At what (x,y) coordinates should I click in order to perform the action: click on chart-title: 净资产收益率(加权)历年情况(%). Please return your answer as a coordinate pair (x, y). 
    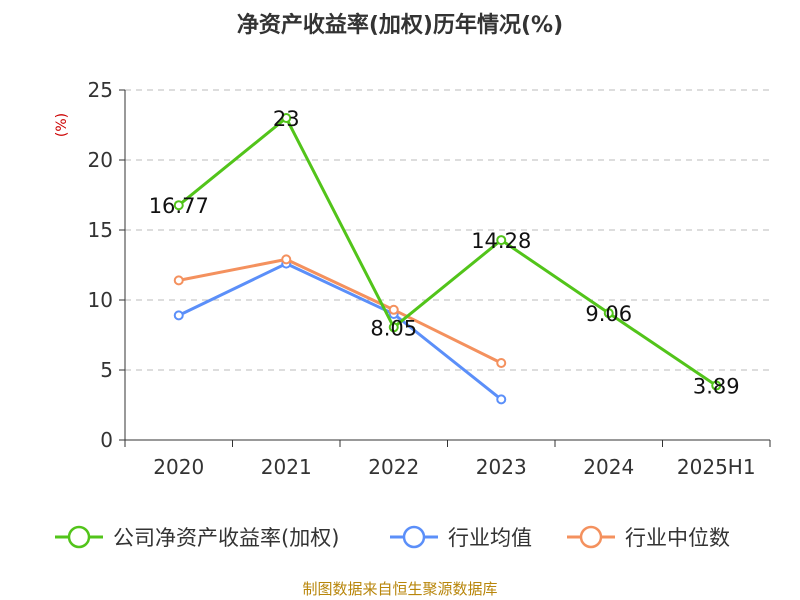
    Looking at the image, I should click on (400, 25).